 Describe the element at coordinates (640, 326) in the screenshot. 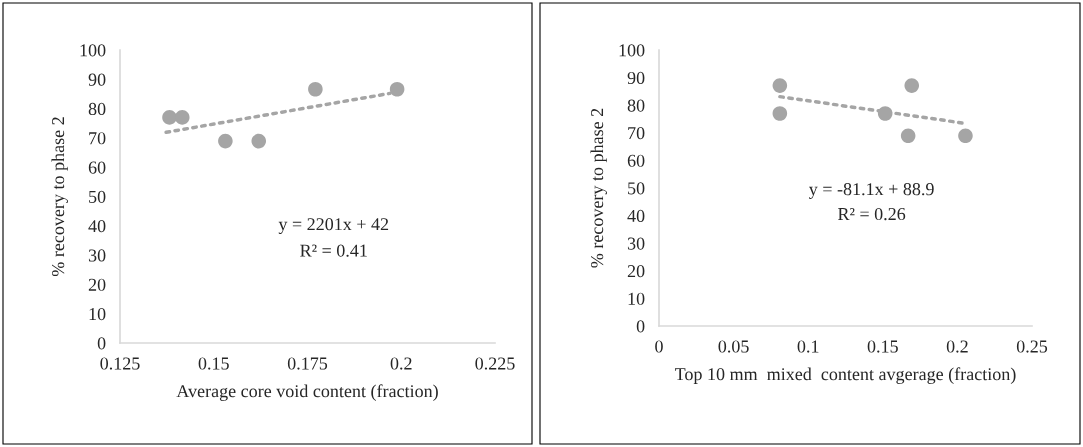

I see `y-tick-label: 0` at that location.